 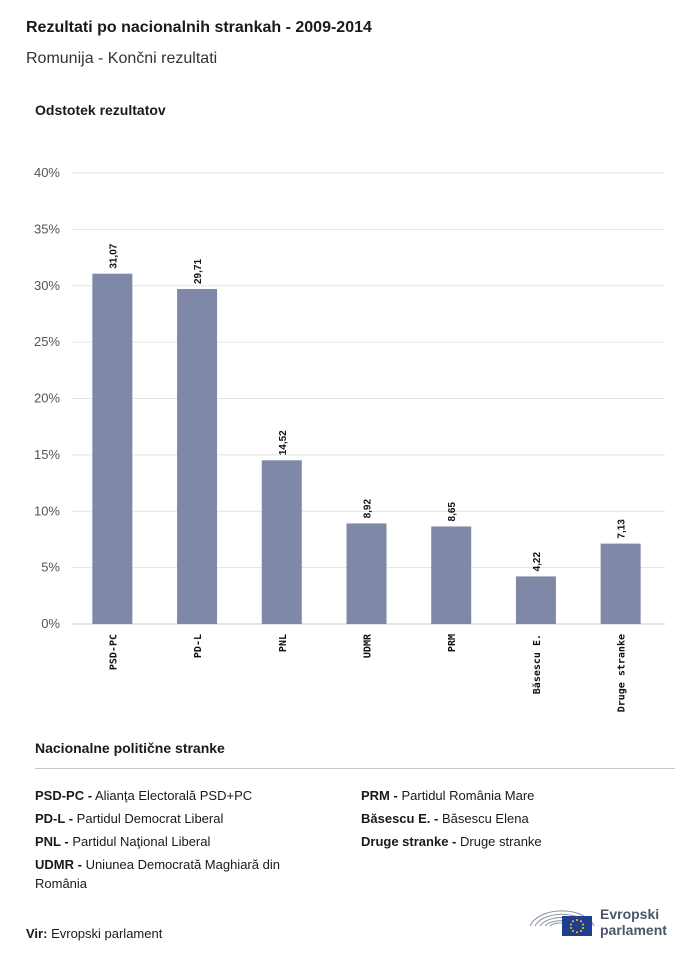 What do you see at coordinates (368, 509) in the screenshot?
I see `value-label: 8,92` at bounding box center [368, 509].